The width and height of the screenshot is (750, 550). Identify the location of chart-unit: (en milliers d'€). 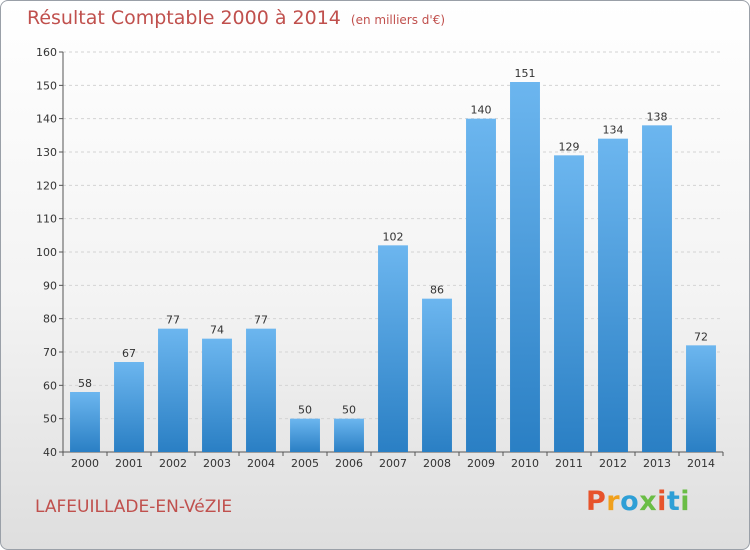
(398, 20).